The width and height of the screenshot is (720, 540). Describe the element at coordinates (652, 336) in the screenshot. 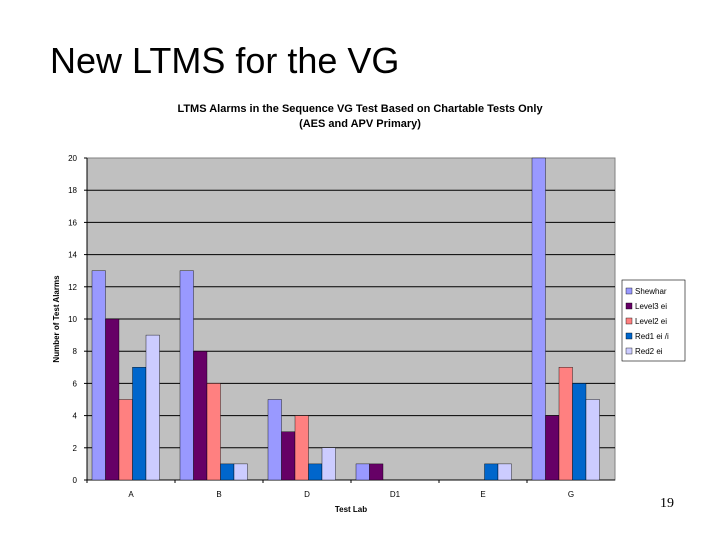

I see `legend-label: Red1 ei /i` at that location.